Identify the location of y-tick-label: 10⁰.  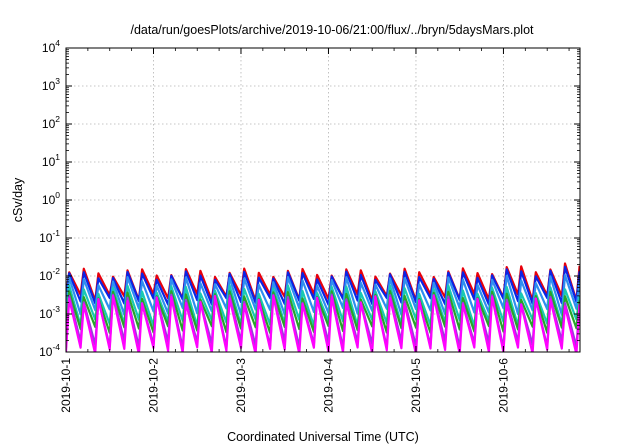
(51, 198).